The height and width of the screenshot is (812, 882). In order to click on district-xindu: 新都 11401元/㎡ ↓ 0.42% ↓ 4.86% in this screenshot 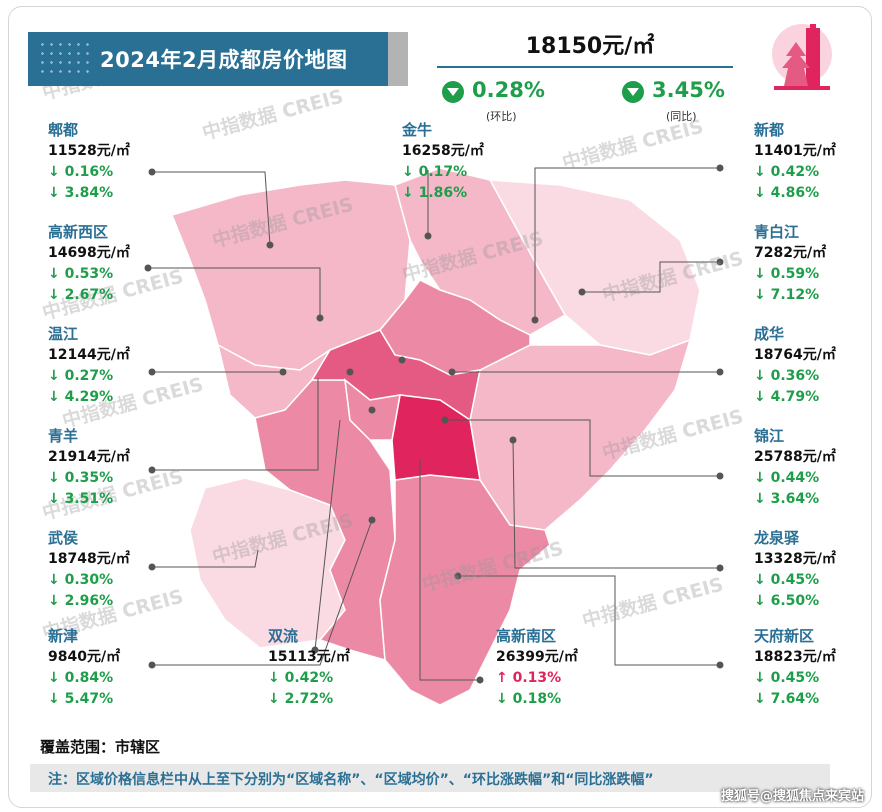, I will do `click(818, 162)`.